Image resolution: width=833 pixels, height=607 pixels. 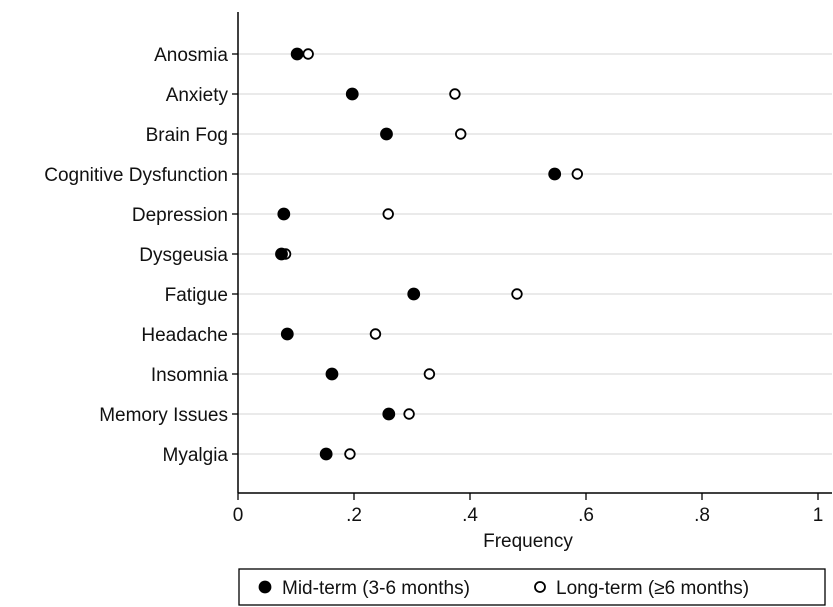 I want to click on legend-mid-term-label: Mid-term (3-6 months), so click(x=376, y=588).